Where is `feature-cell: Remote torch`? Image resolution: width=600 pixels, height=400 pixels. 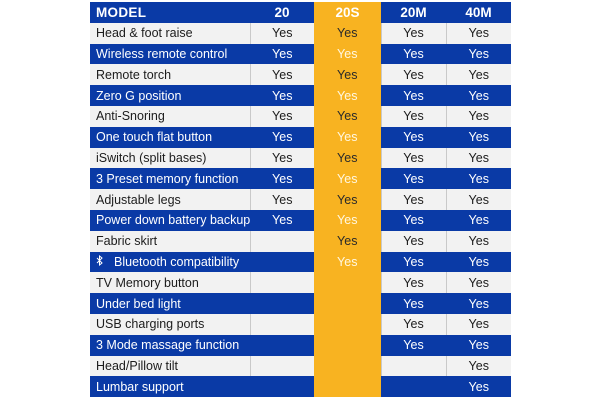 feature-cell: Remote torch is located at coordinates (170, 75).